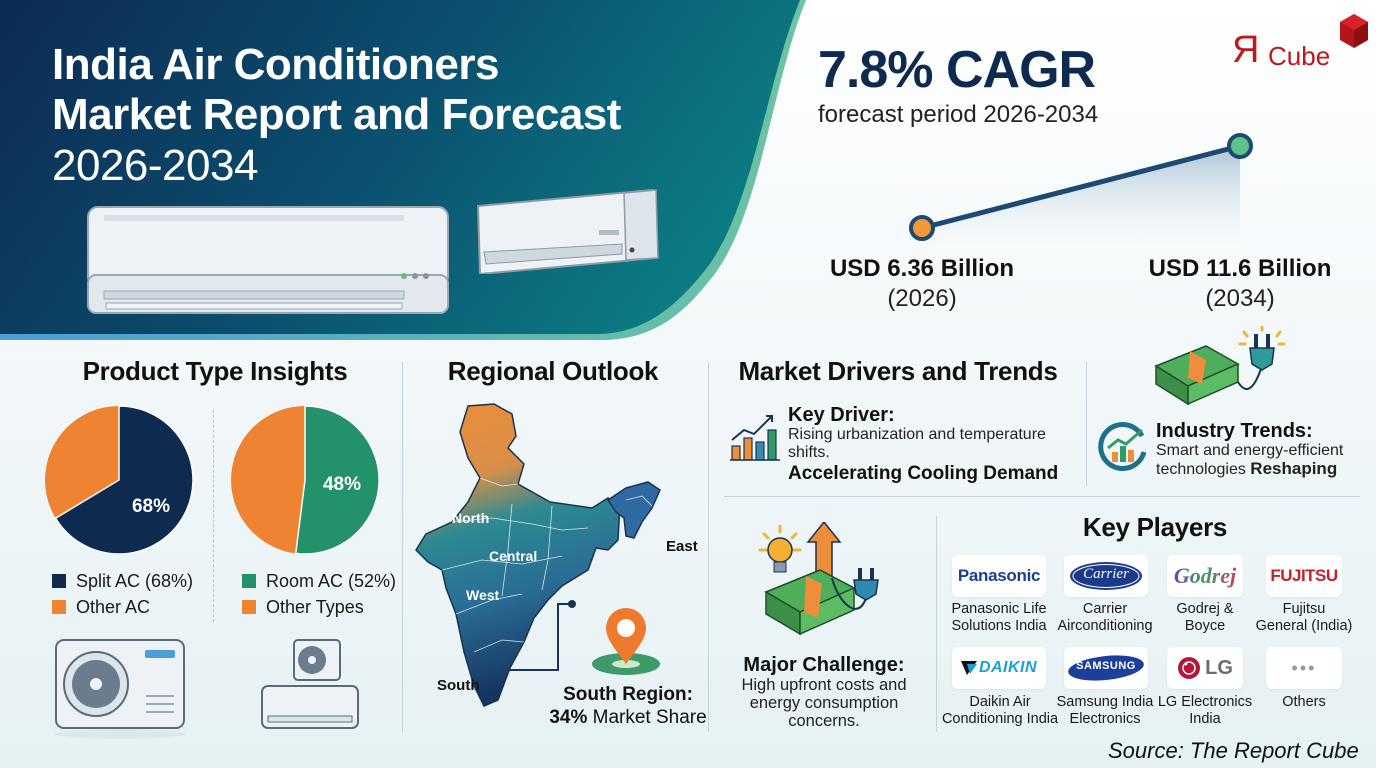 This screenshot has width=1376, height=768. Describe the element at coordinates (483, 595) in the screenshot. I see `map-label-west: West` at that location.